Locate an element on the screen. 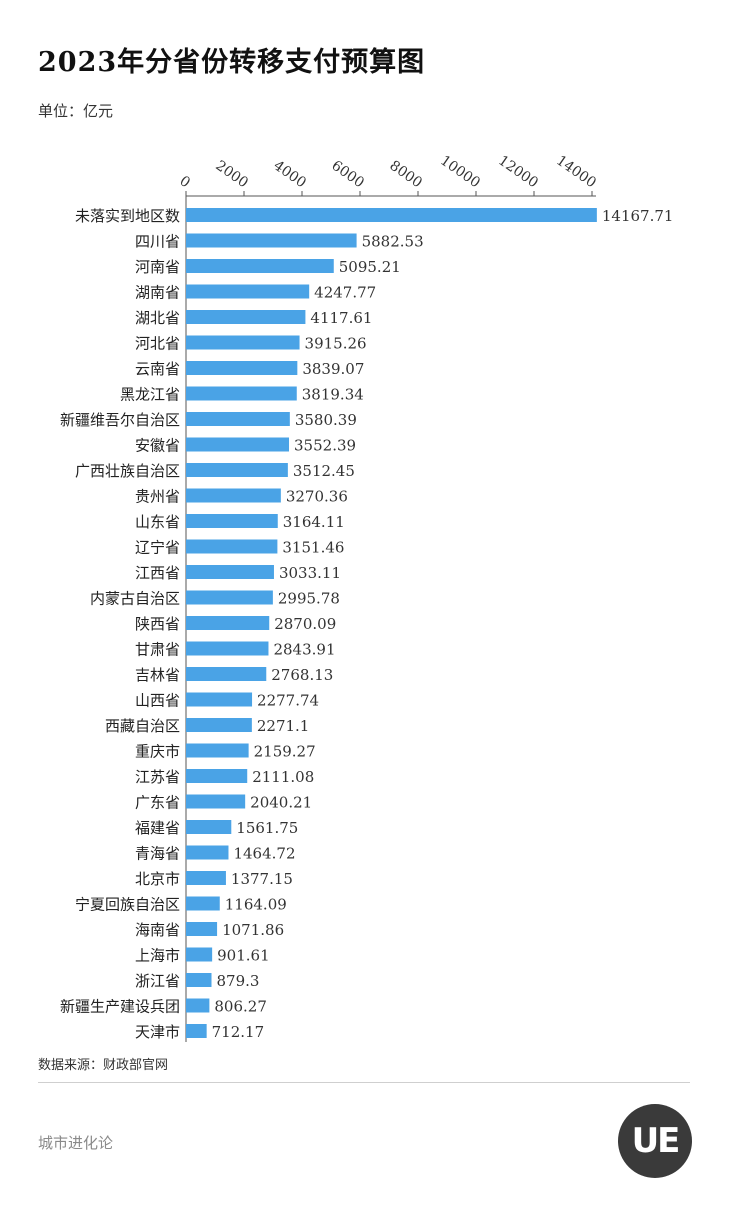 This screenshot has height=1215, width=729. category-label: 湖南省 is located at coordinates (157, 293).